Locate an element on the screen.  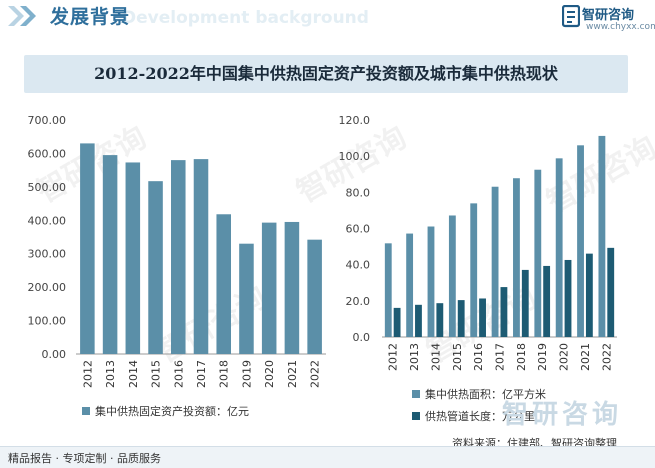
y-tick-label: 300.00 is located at coordinates (47, 254).